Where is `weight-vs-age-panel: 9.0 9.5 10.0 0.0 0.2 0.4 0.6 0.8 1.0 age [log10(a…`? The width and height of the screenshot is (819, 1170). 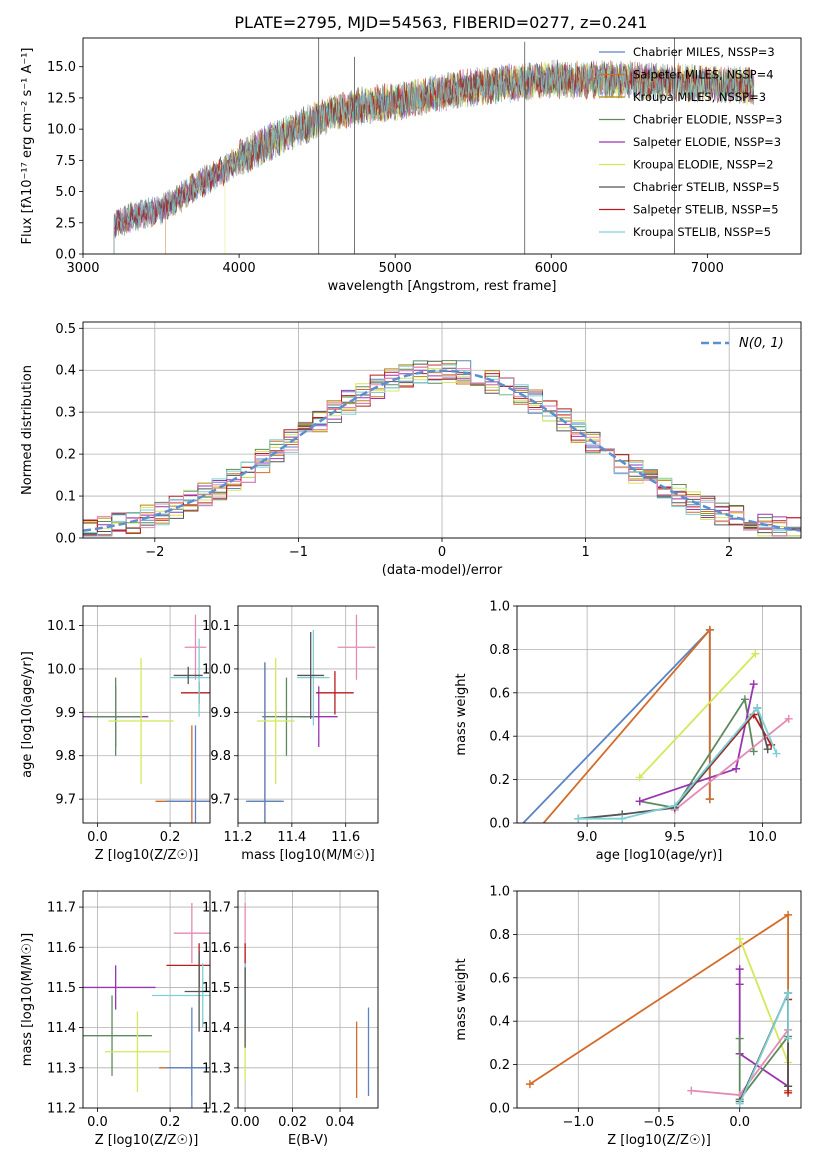 weight-vs-age-panel: 9.0 9.5 10.0 0.0 0.2 0.4 0.6 0.8 1.0 age [log10(a… is located at coordinates (628, 731).